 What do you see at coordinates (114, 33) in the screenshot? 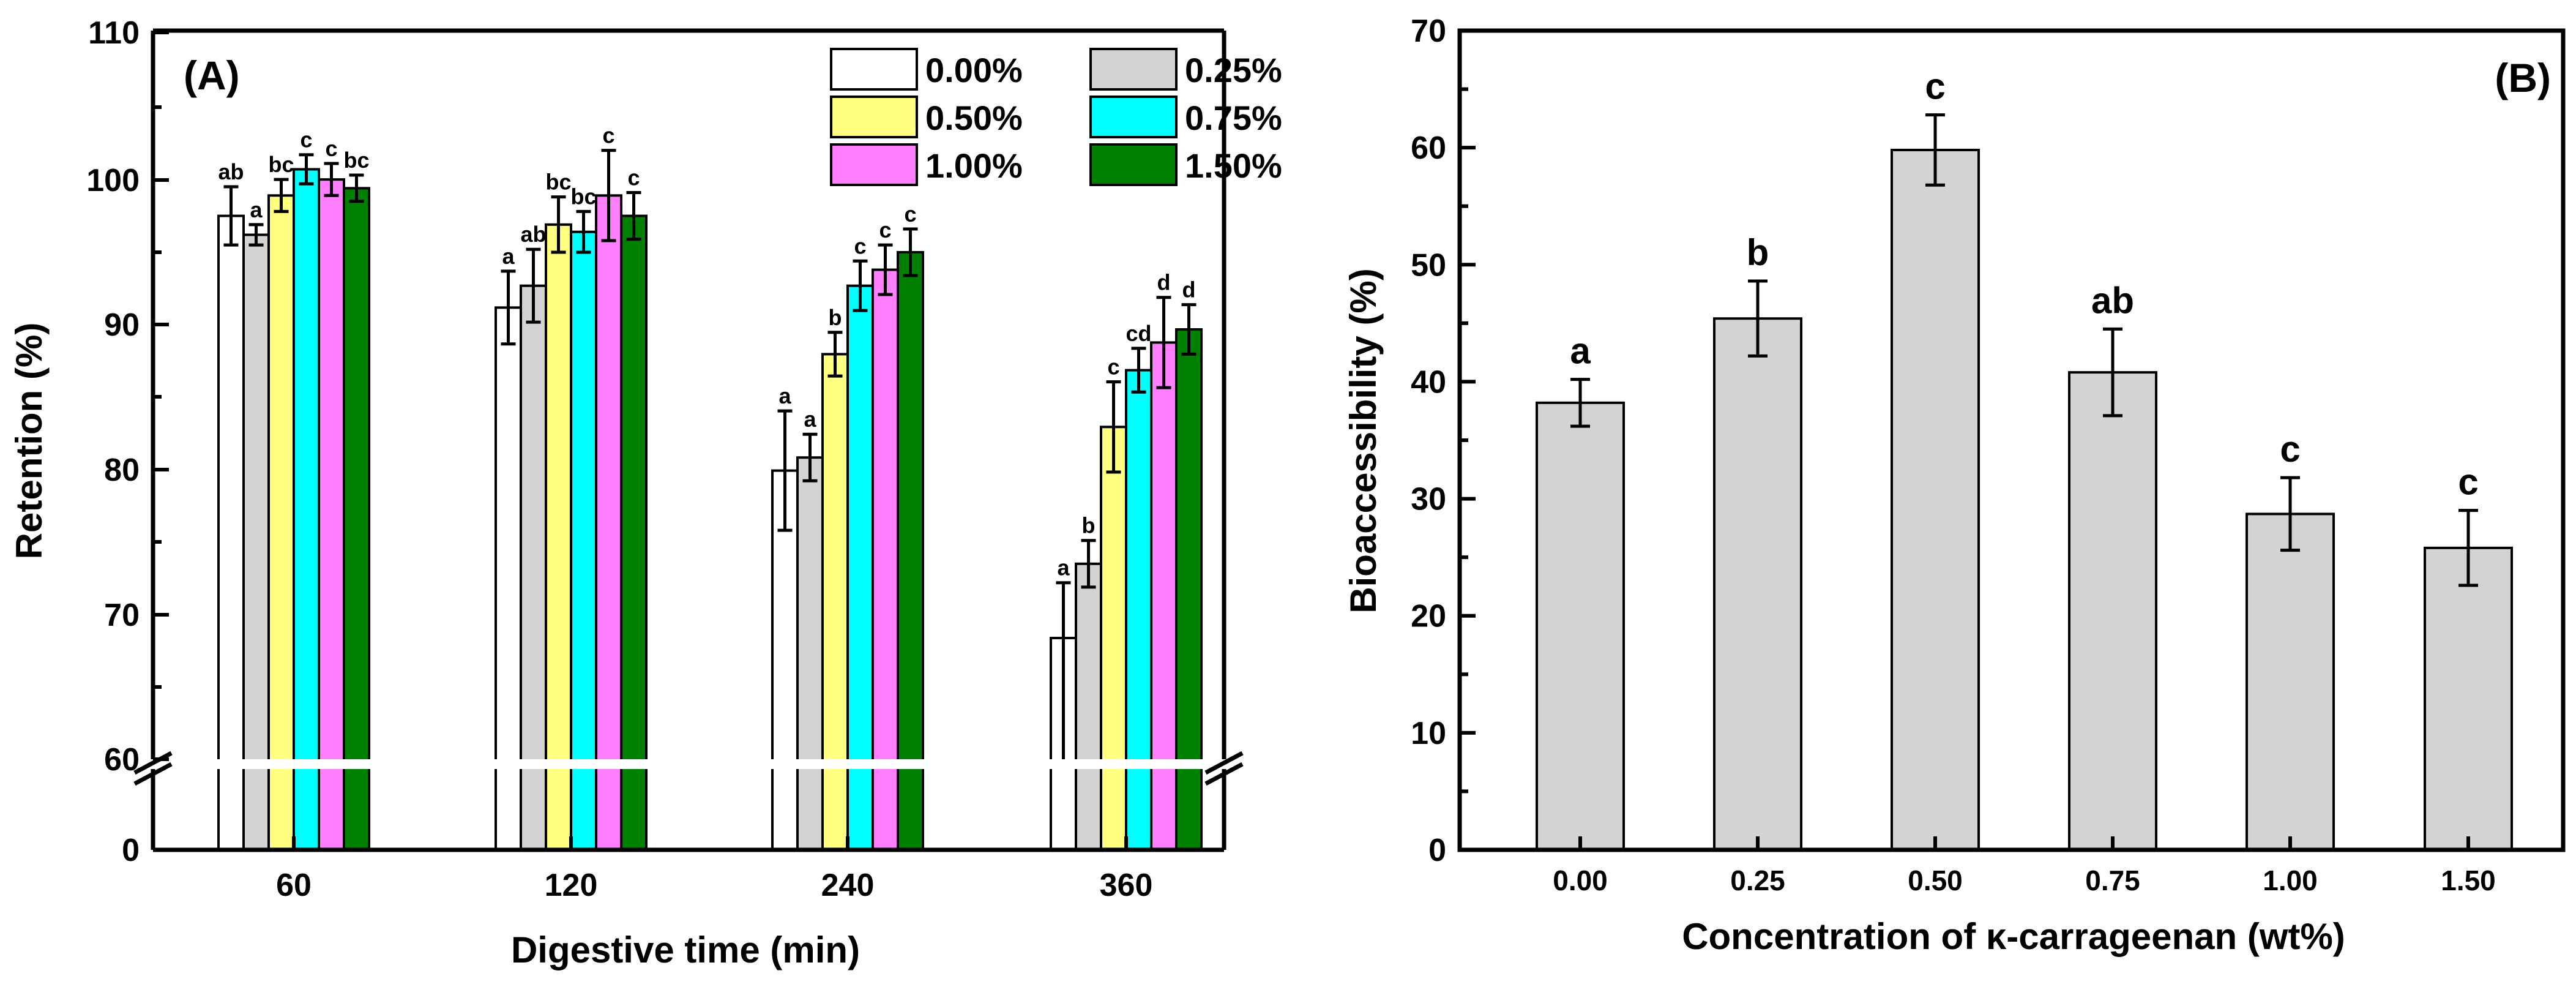
I see `y-tick-label: 110` at bounding box center [114, 33].